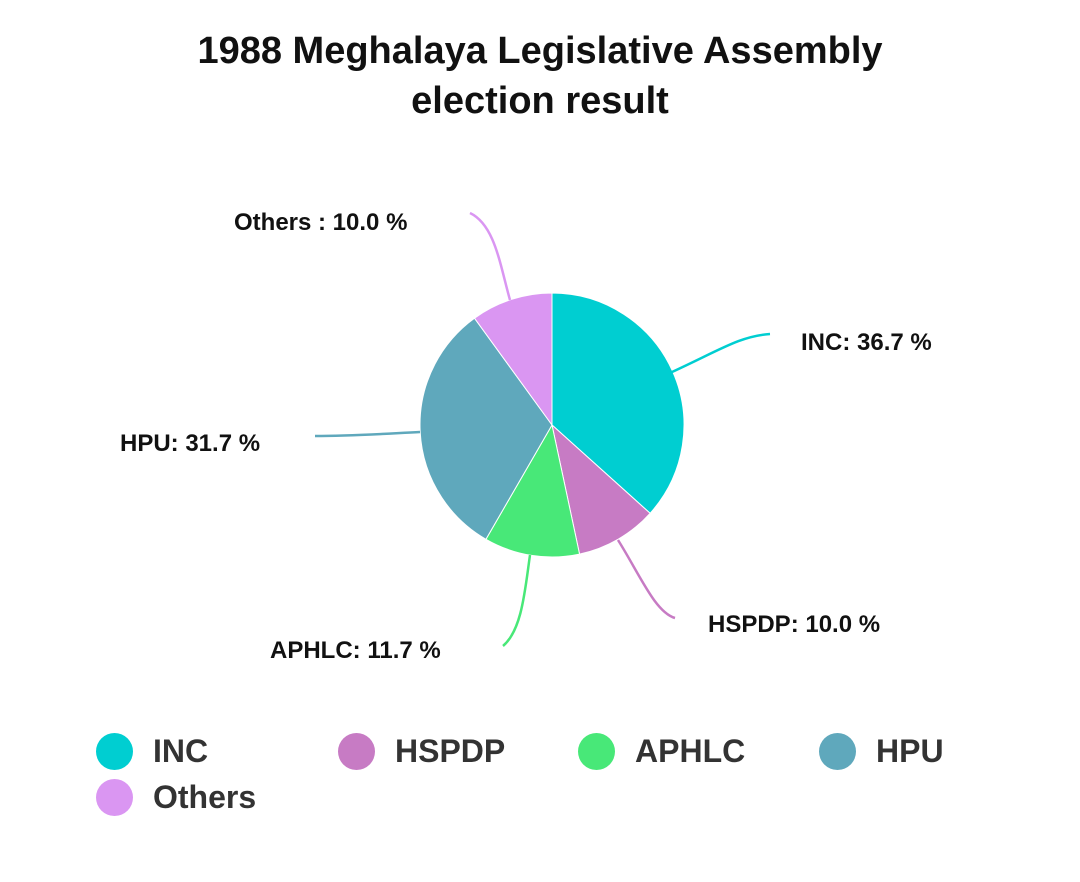 The width and height of the screenshot is (1080, 882). Describe the element at coordinates (910, 751) in the screenshot. I see `legend-label: HPU` at that location.